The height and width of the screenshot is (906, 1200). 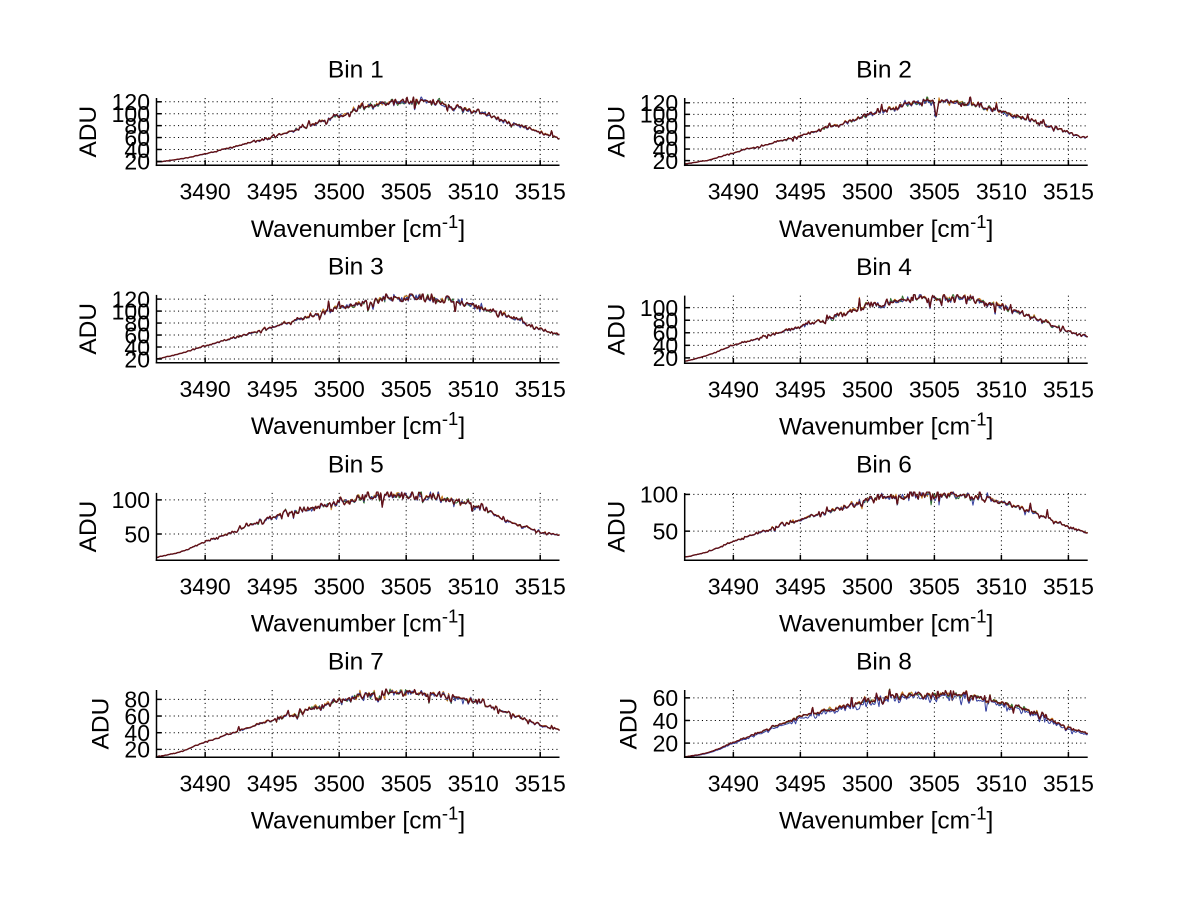 What do you see at coordinates (884, 661) in the screenshot?
I see `svg-text: Bin 8` at bounding box center [884, 661].